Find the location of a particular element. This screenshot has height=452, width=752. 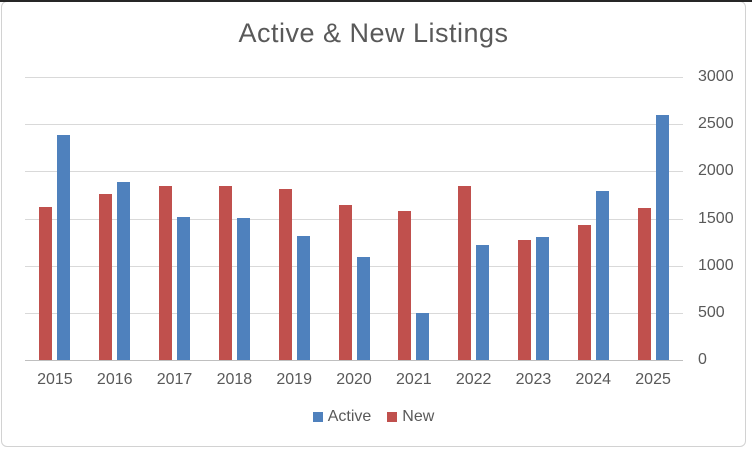

legend-label-new: New is located at coordinates (418, 416).